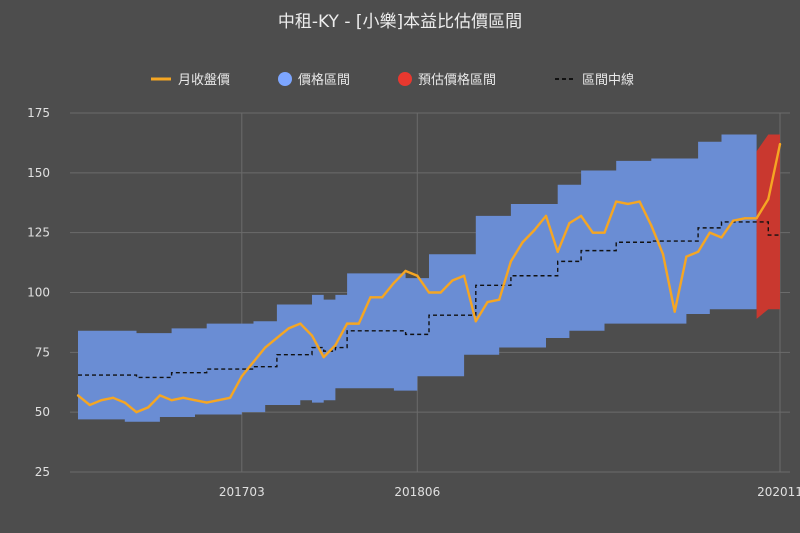 The image size is (800, 533). Describe the element at coordinates (38, 113) in the screenshot. I see `y-tick-label: 175` at that location.